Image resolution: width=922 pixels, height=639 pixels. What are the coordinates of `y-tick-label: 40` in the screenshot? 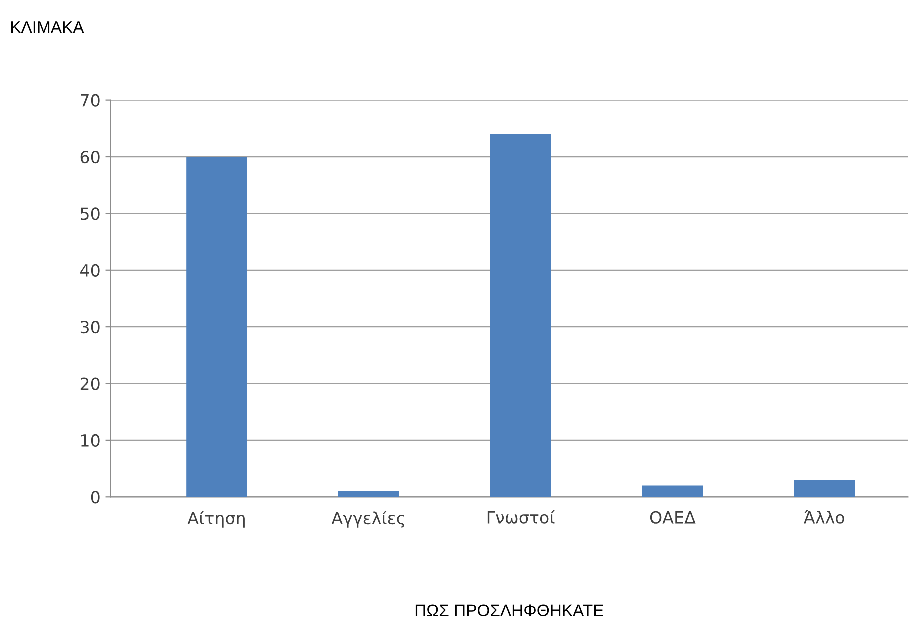 It's located at (90, 270).